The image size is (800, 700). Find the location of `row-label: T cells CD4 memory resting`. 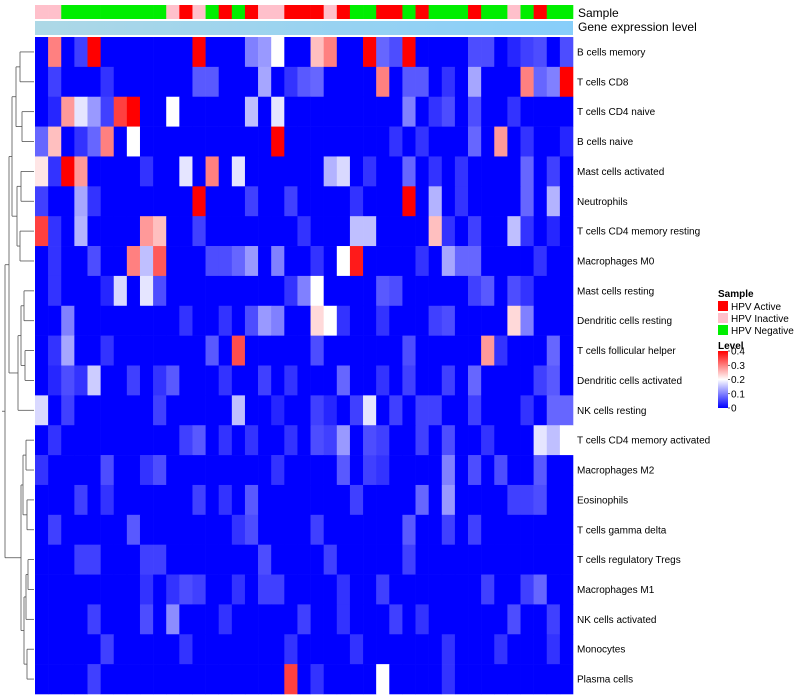

row-label: T cells CD4 memory resting is located at coordinates (638, 232).